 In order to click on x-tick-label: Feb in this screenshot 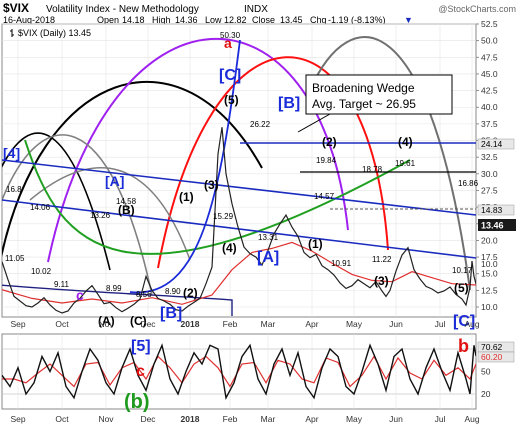, I will do `click(230, 419)`.